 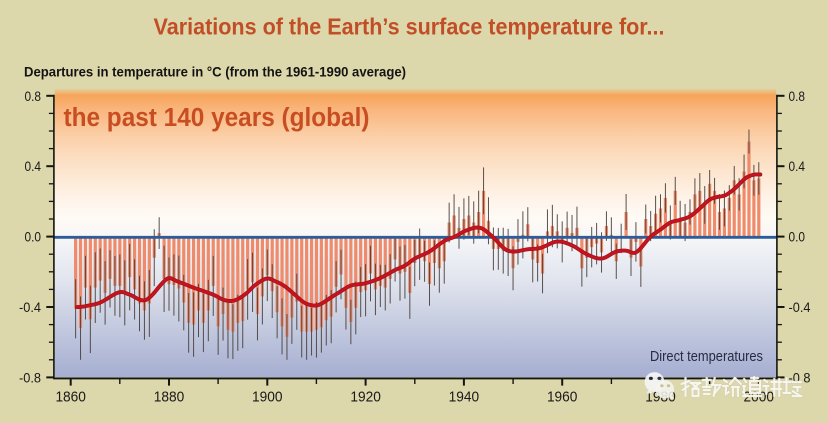 What do you see at coordinates (70, 397) in the screenshot?
I see `svg-text: 1860` at bounding box center [70, 397].